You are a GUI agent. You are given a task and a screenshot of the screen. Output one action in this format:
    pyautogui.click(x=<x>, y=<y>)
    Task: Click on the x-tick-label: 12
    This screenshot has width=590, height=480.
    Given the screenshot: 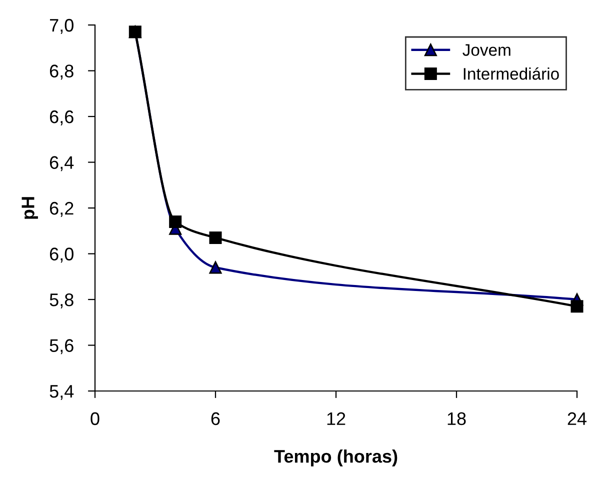 What is the action you would take?
    pyautogui.click(x=336, y=418)
    